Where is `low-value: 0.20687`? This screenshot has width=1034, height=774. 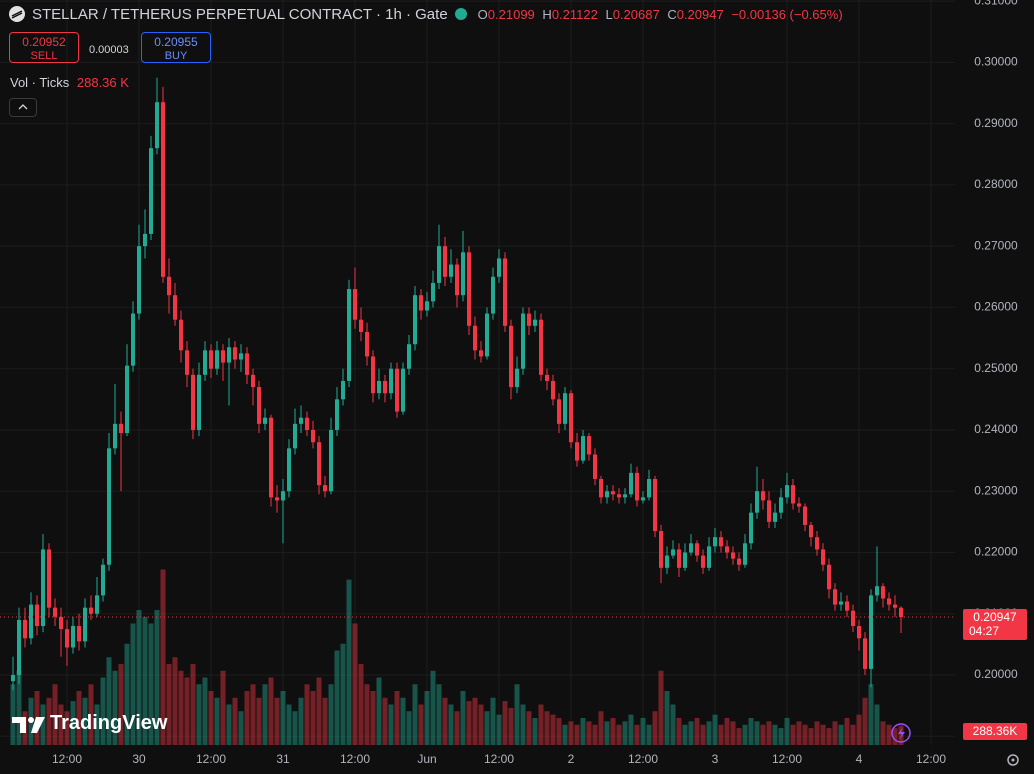 low-value: 0.20687 is located at coordinates (636, 14).